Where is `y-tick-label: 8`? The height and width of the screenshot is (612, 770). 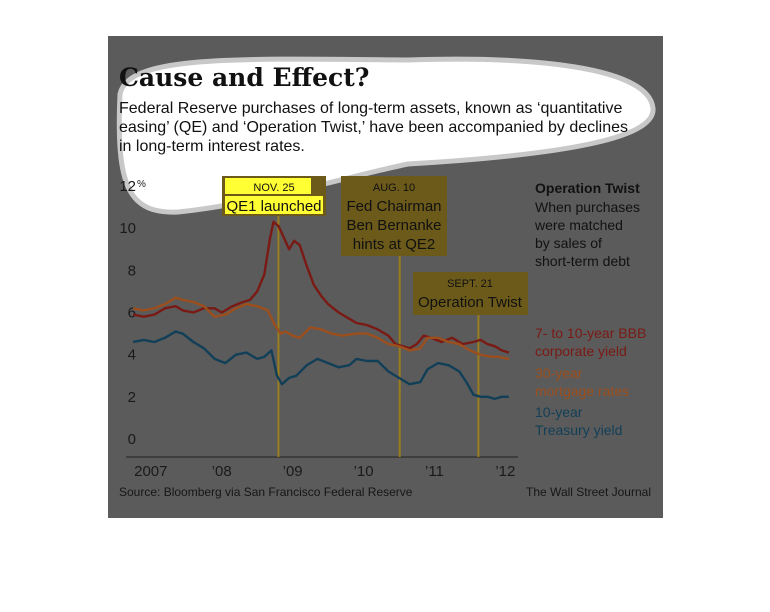 y-tick-label: 8 is located at coordinates (132, 270).